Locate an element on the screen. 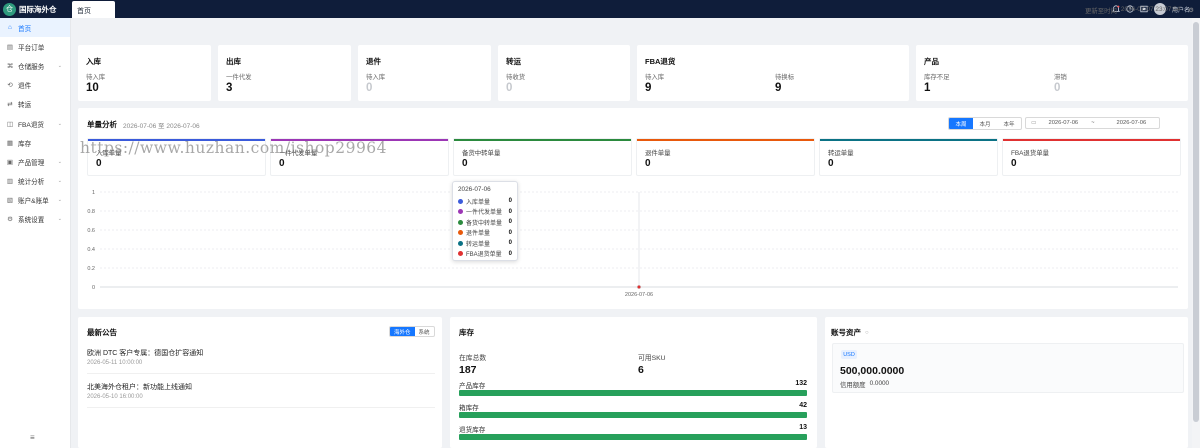 This screenshot has width=1200, height=448. period-0: 本周 is located at coordinates (961, 123).